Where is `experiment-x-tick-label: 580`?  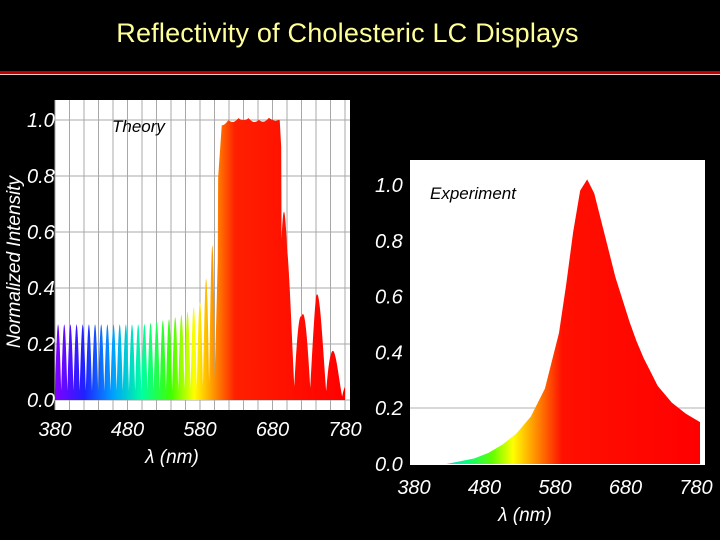 experiment-x-tick-label: 580 is located at coordinates (554, 488).